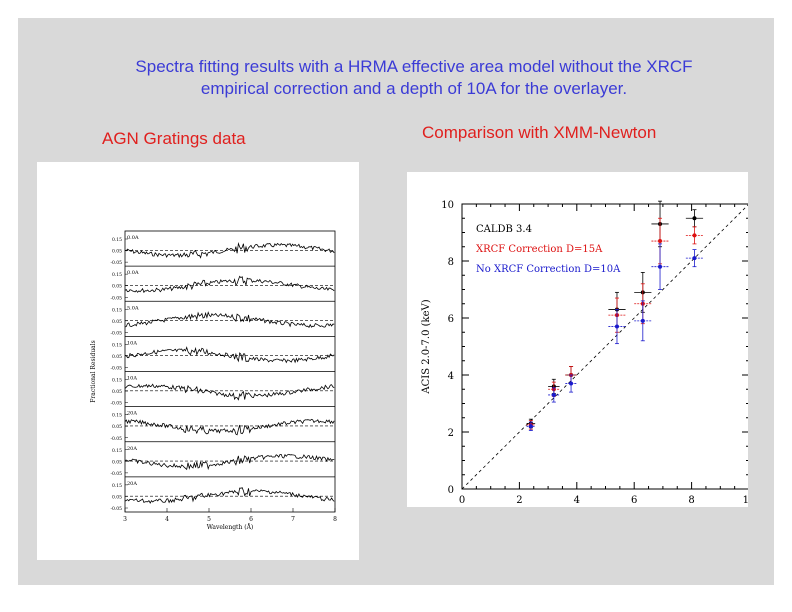 This screenshot has width=792, height=612. What do you see at coordinates (451, 490) in the screenshot?
I see `y-tick-label: 0` at bounding box center [451, 490].